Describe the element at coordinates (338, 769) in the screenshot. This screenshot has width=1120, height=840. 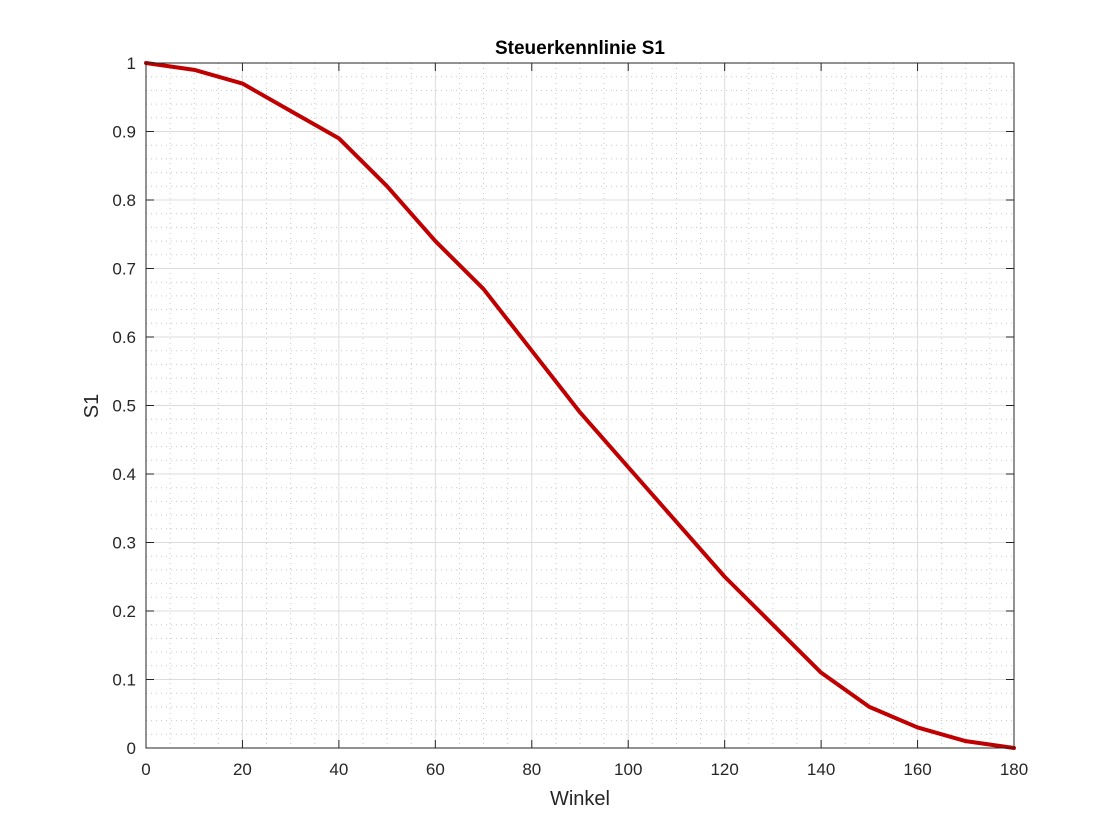
I see `x-tick-label: 40` at that location.